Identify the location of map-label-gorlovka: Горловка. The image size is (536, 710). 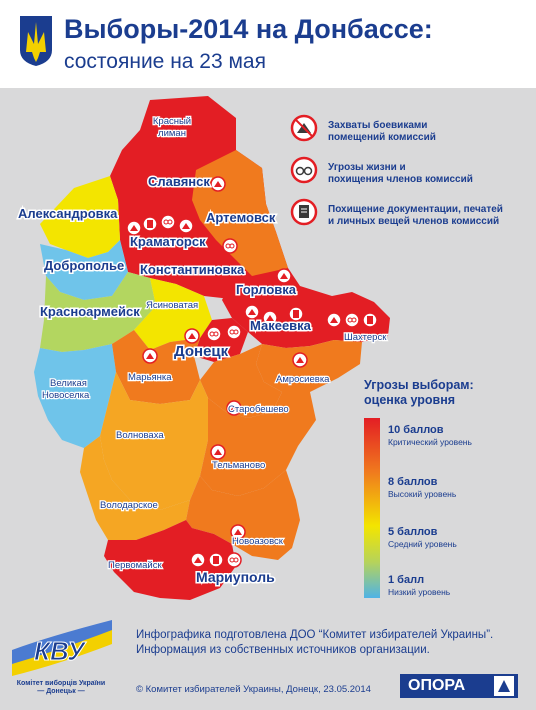
(266, 289).